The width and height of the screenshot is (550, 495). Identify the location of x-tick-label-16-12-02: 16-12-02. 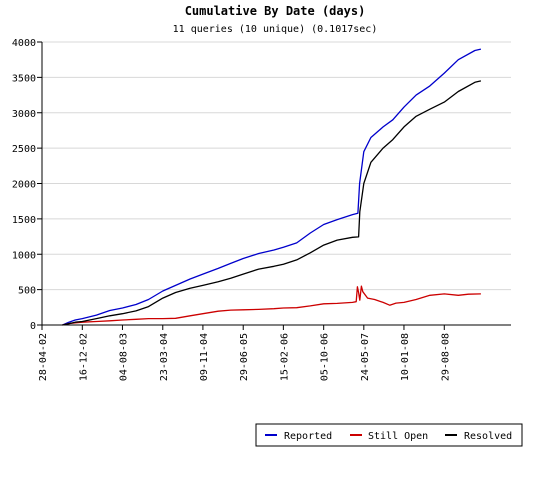
(83, 357).